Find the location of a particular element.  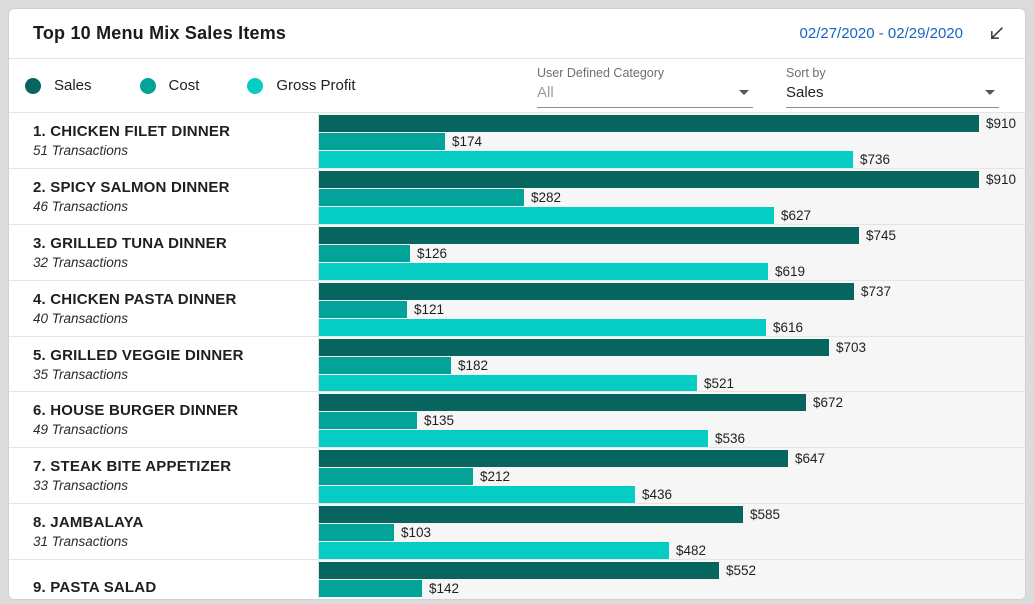

gross-profit-bar-line: $736 is located at coordinates (672, 159).